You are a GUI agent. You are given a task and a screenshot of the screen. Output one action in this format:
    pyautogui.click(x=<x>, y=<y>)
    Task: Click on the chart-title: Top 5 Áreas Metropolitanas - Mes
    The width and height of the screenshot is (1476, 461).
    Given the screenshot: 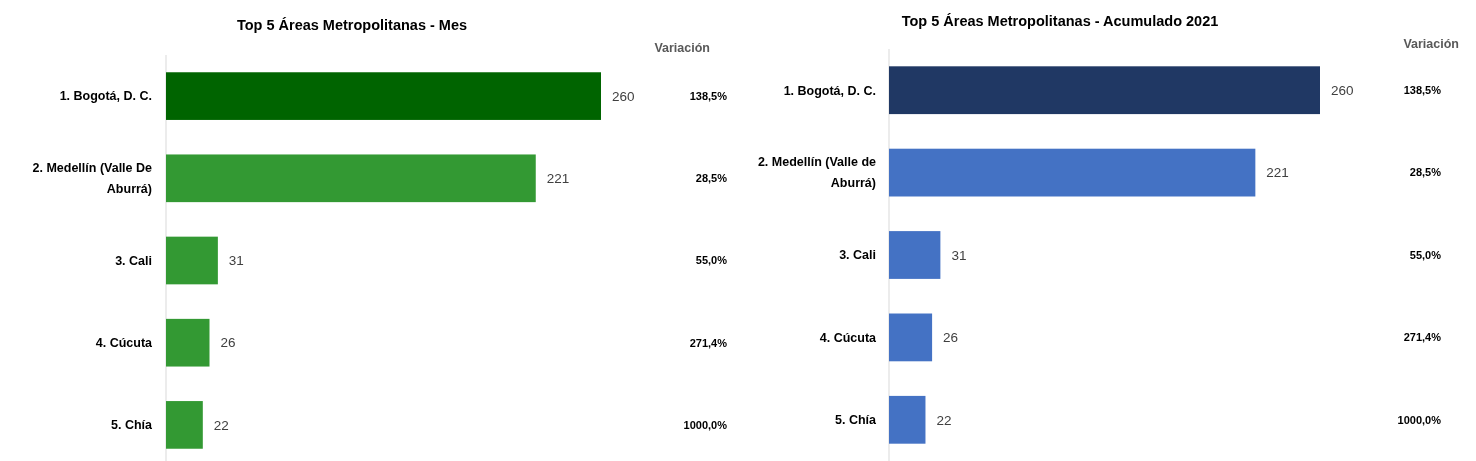 What is the action you would take?
    pyautogui.click(x=352, y=25)
    